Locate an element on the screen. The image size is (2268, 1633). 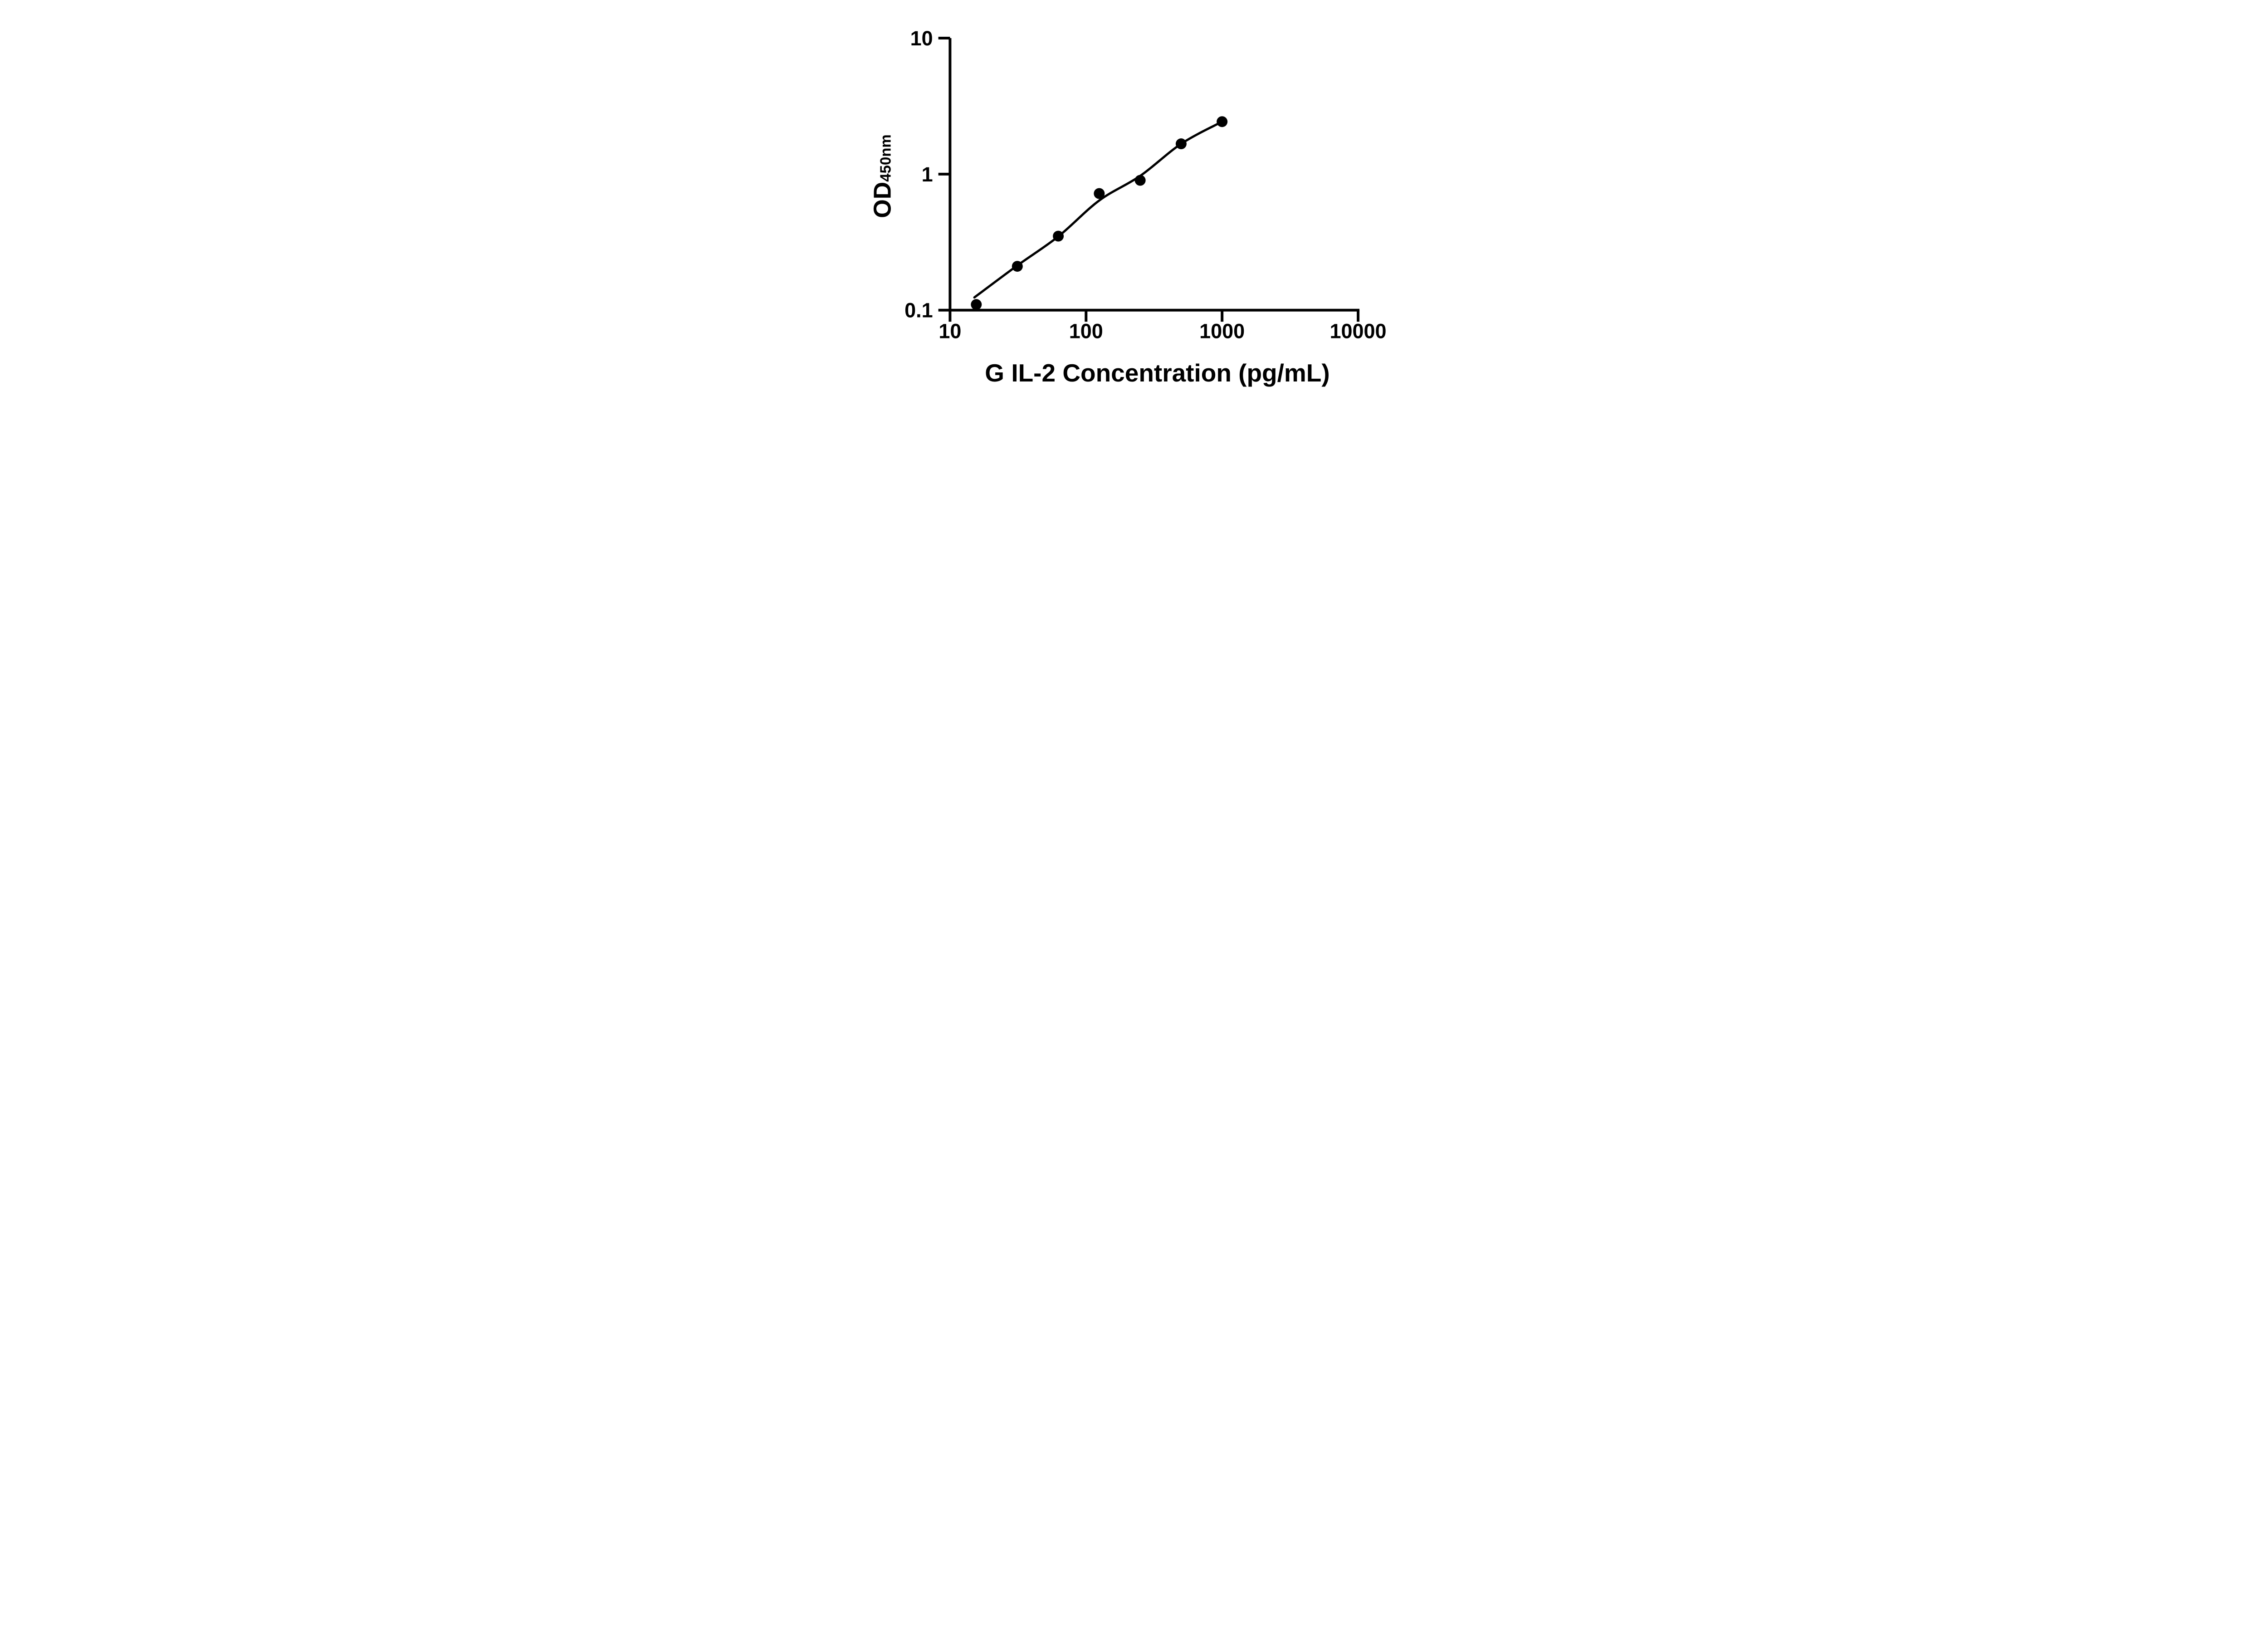
axes is located at coordinates (1154, 175).